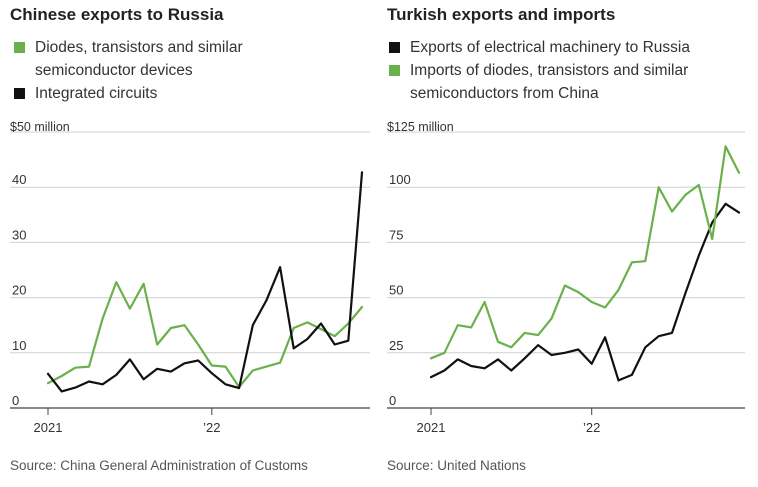 This screenshot has height=487, width=758. Describe the element at coordinates (19, 234) in the screenshot. I see `y-tick-label: 30` at that location.